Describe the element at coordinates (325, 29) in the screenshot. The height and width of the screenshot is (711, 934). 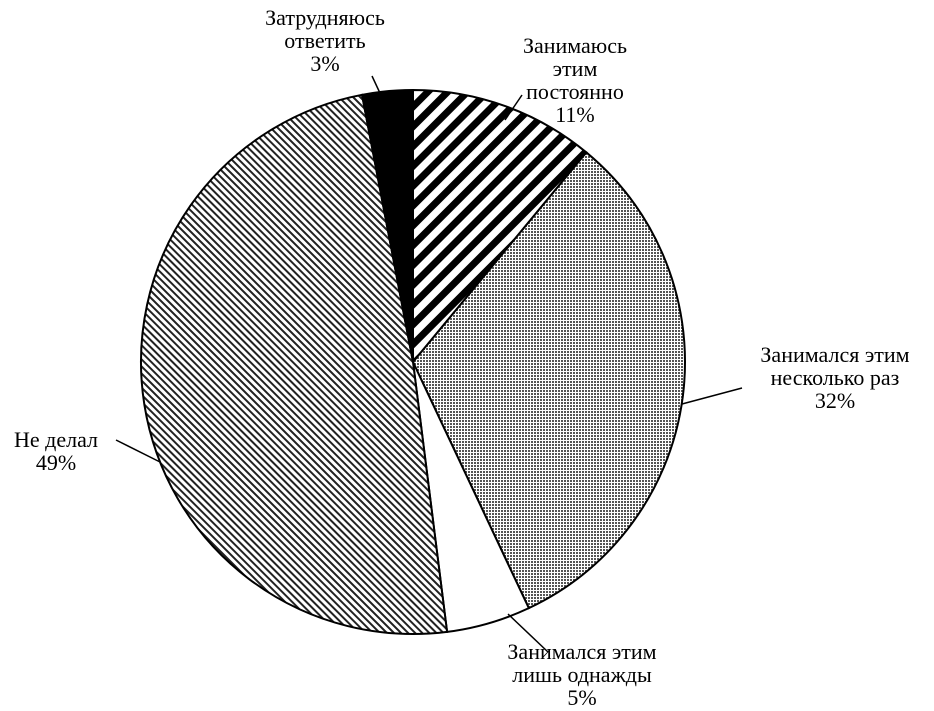
I see `category-label: Затрудняюсь ответить` at that location.